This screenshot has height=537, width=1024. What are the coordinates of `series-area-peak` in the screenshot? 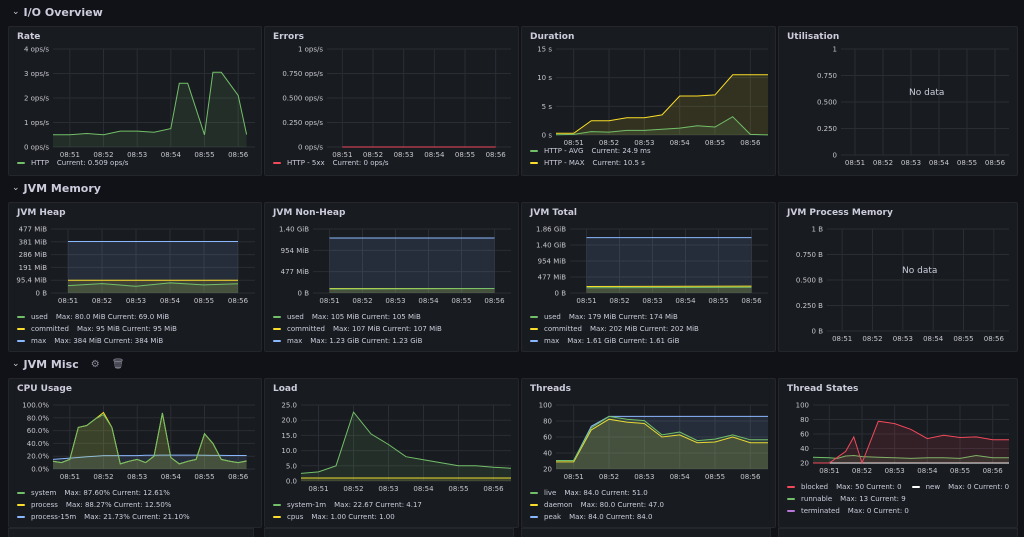 It's located at (662, 442).